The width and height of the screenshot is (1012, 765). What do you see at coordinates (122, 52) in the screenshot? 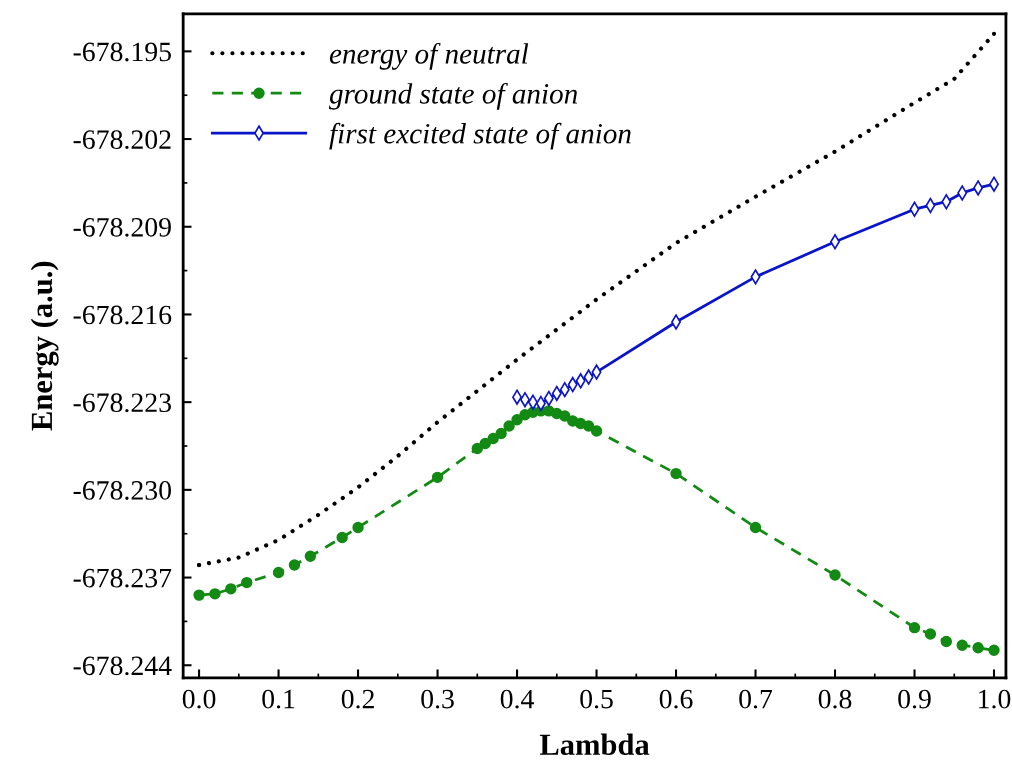
I see `y-tick-label: -678.195` at bounding box center [122, 52].